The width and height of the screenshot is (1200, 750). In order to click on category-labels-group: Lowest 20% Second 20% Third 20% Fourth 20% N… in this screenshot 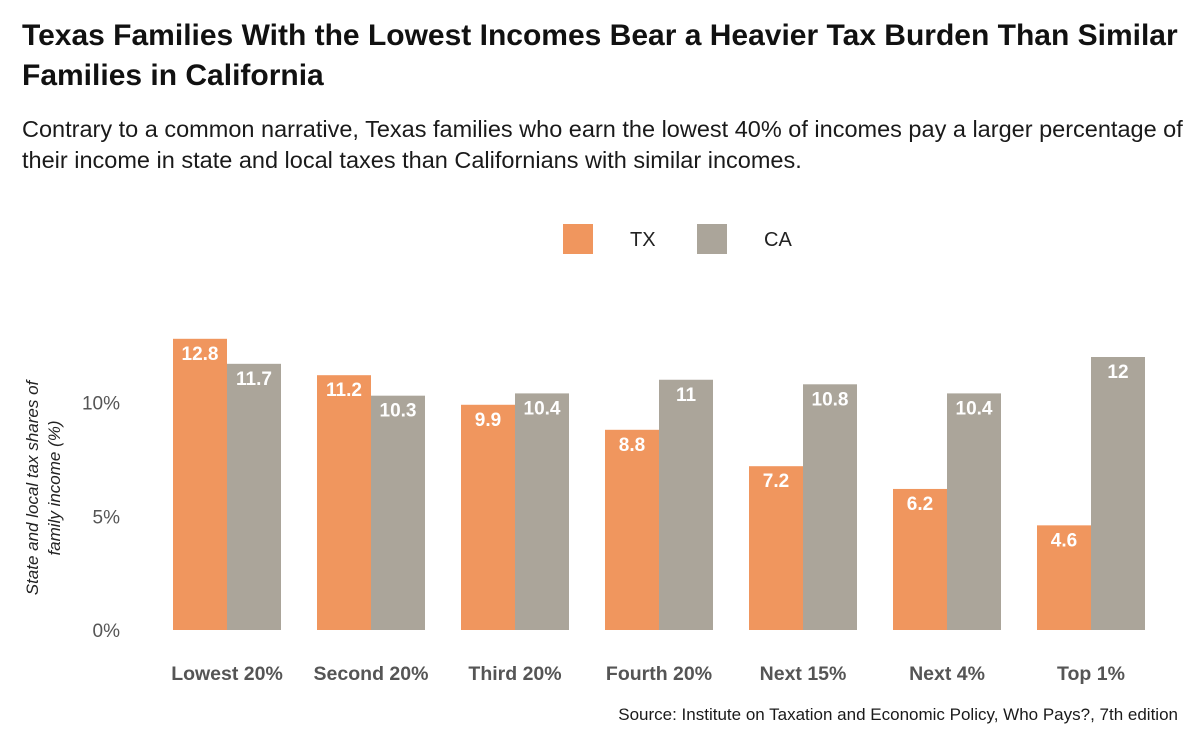, I will do `click(648, 674)`.